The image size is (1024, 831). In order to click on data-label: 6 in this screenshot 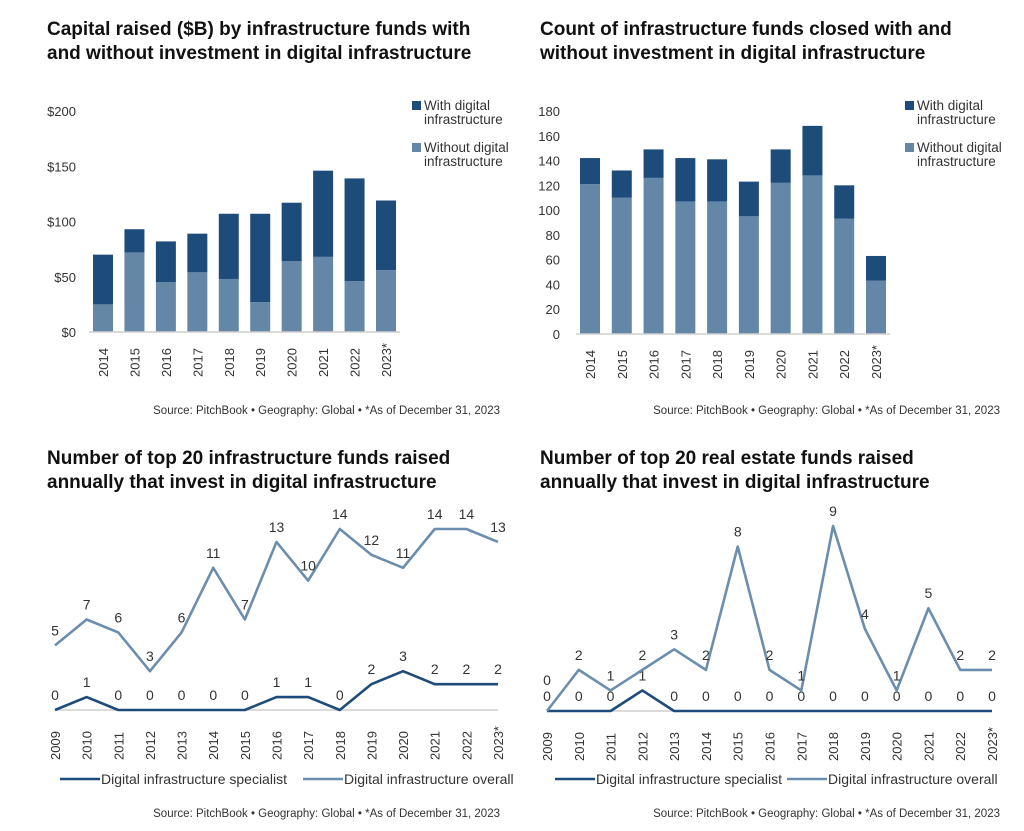, I will do `click(182, 617)`.